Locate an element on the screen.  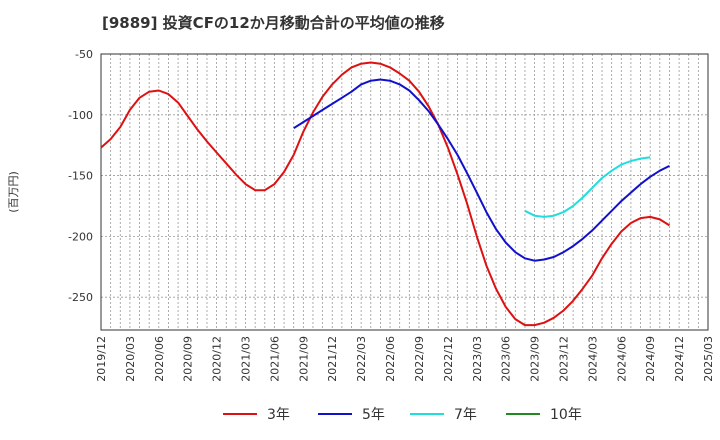
y-axis: -50 -100 -150 -200 -250 is located at coordinates (80, 176).